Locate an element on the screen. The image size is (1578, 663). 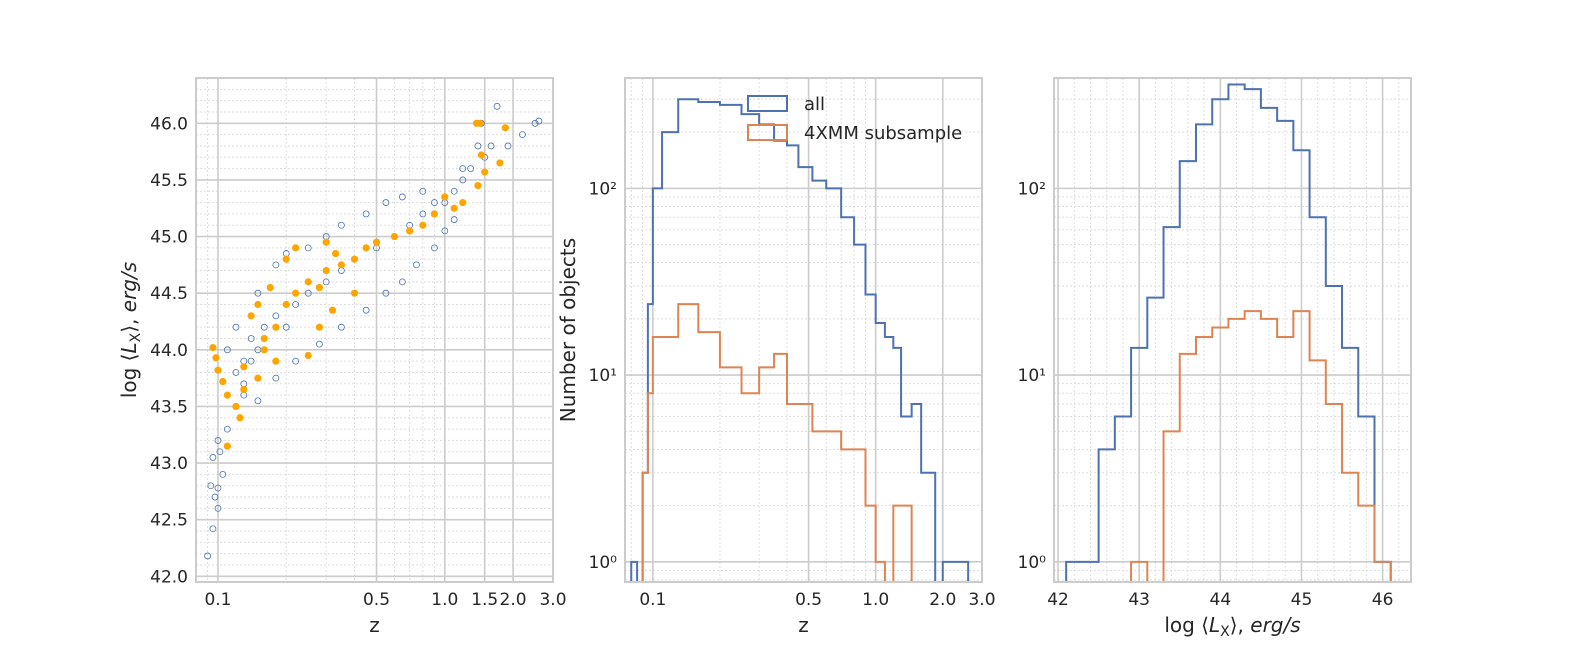
x-axis-label: log ⟨LX⟩, erg/s is located at coordinates (1232, 626).